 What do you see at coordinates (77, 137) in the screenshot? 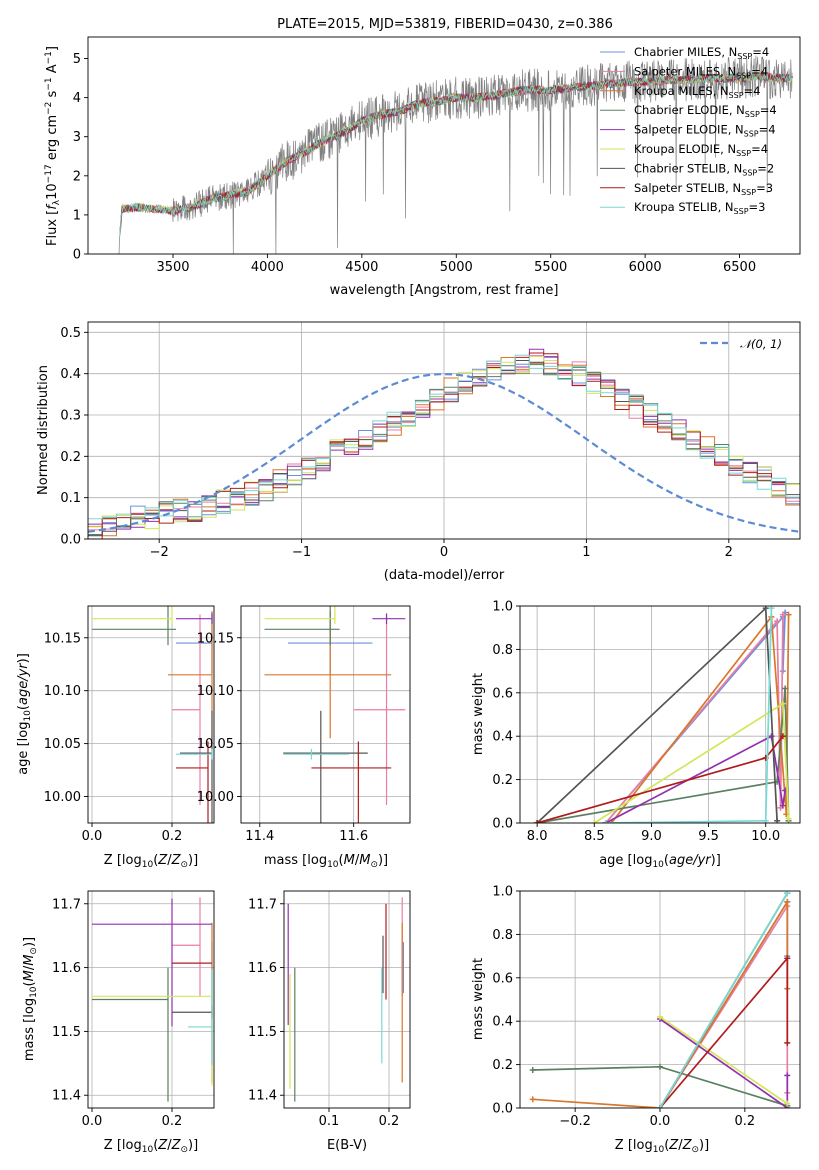
I see `y-tick-label: 3` at bounding box center [77, 137].